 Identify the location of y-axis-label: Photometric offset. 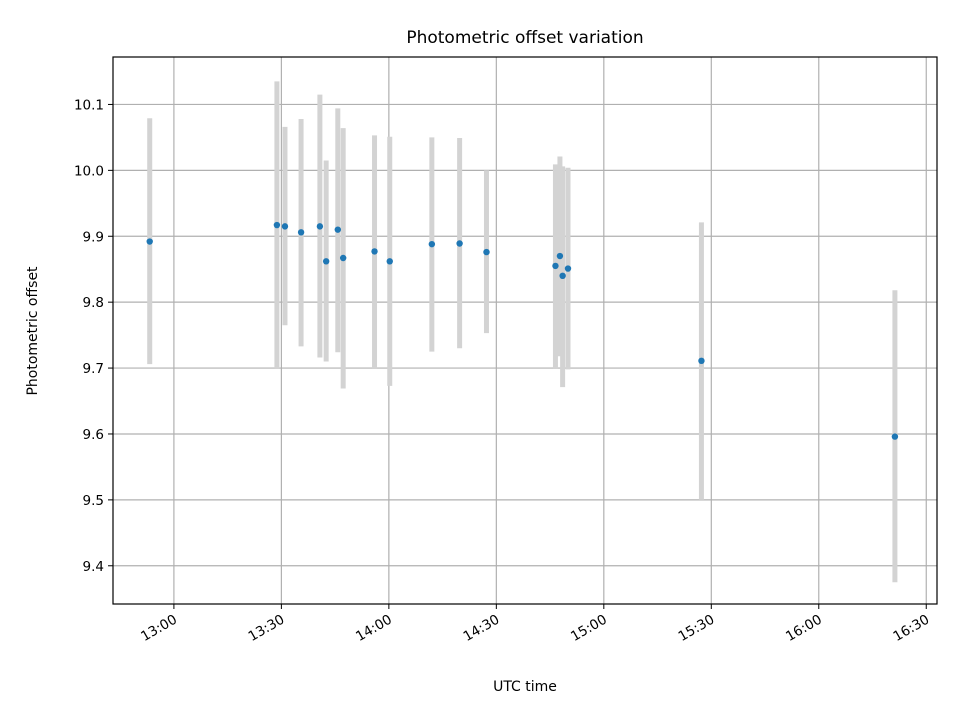
(33, 331).